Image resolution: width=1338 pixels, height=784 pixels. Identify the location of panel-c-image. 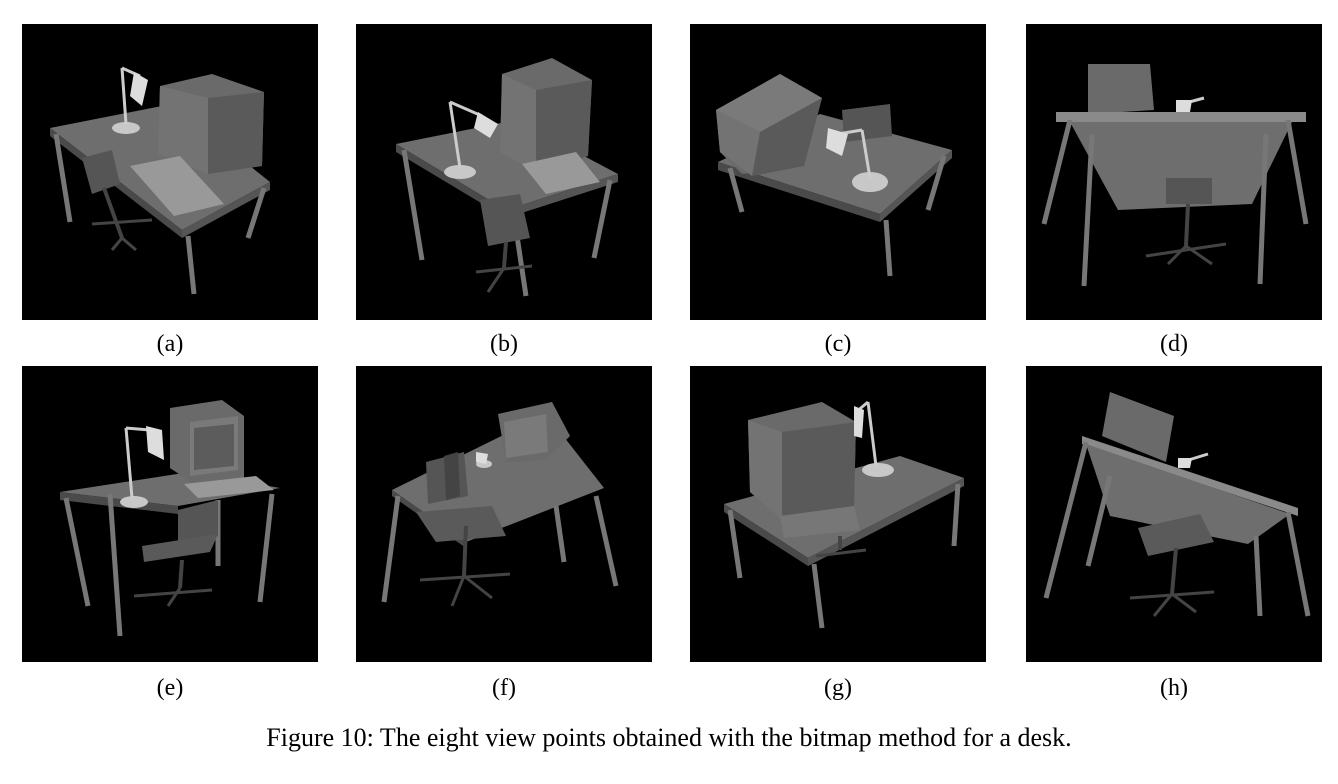
(838, 172).